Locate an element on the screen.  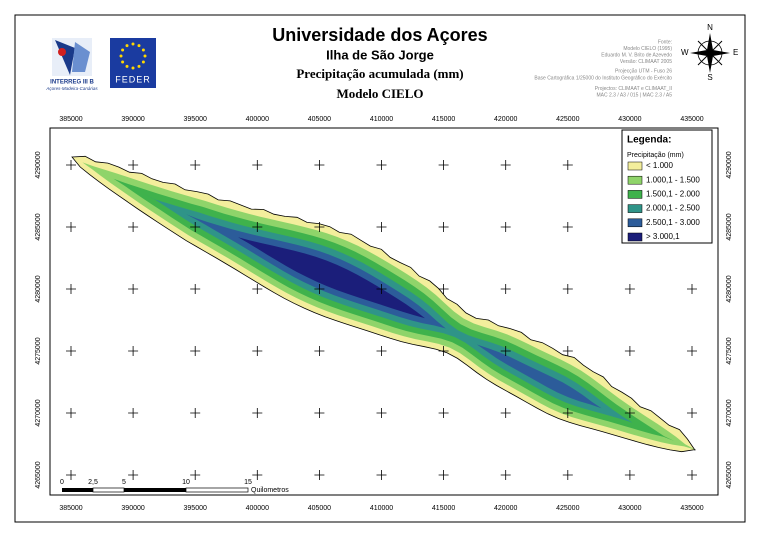
scale-label: 5 is located at coordinates (124, 482).